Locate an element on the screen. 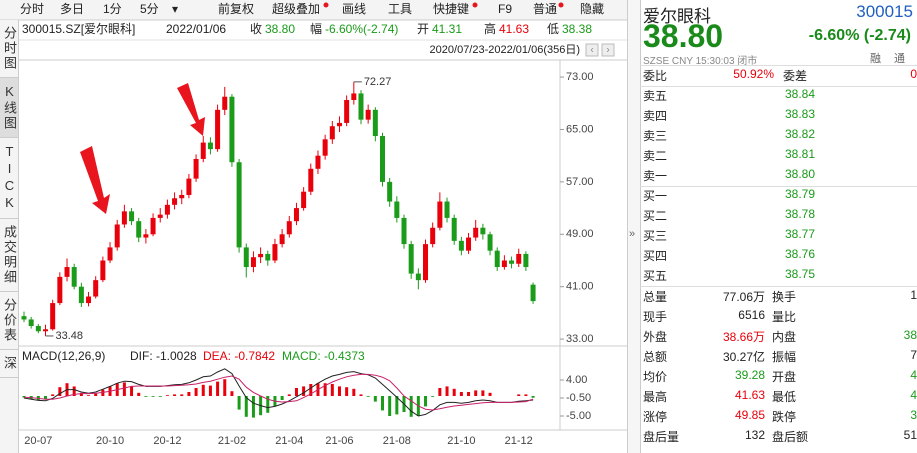  y-tick-label: 57.00 is located at coordinates (580, 182).